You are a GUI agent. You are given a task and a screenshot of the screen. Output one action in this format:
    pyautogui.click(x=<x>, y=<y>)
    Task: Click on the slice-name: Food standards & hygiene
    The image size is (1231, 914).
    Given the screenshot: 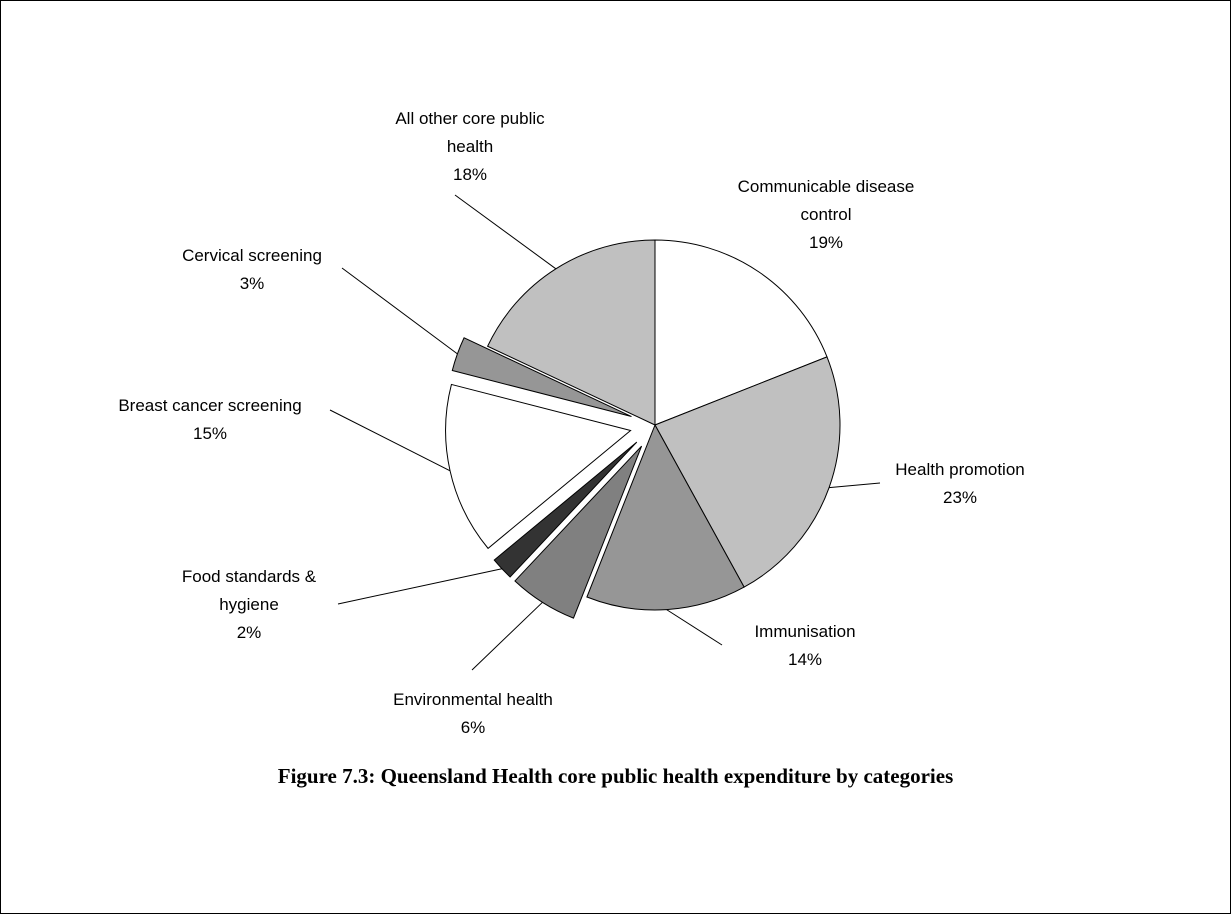 What is the action you would take?
    pyautogui.click(x=249, y=590)
    